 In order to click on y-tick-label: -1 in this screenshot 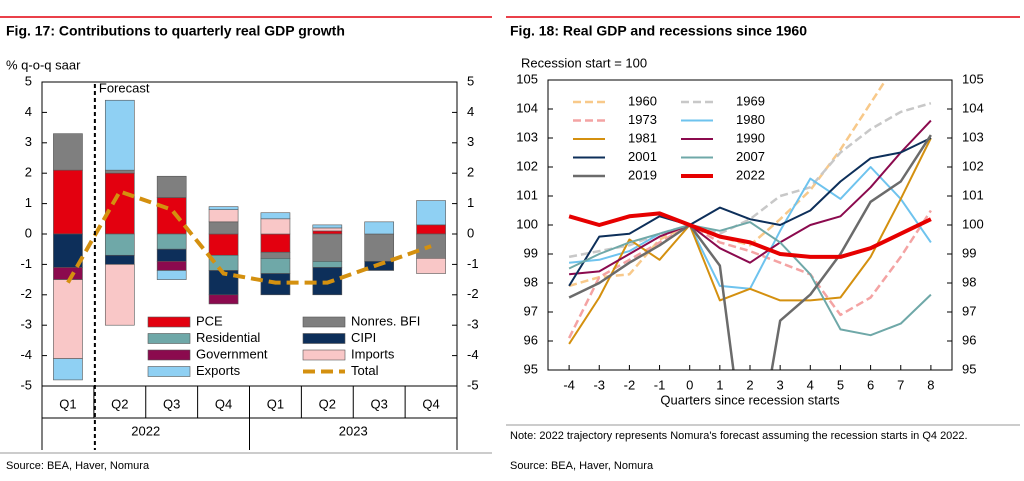, I will do `click(26, 263)`.